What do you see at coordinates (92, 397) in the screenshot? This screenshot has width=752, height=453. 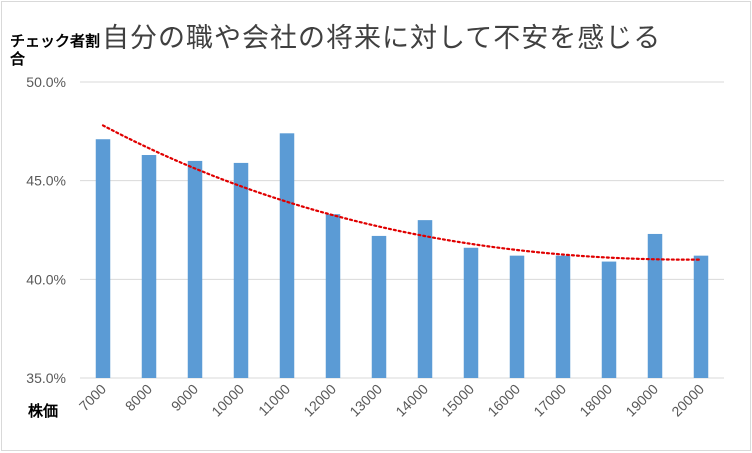 I see `x-tick-label: 7000` at bounding box center [92, 397].